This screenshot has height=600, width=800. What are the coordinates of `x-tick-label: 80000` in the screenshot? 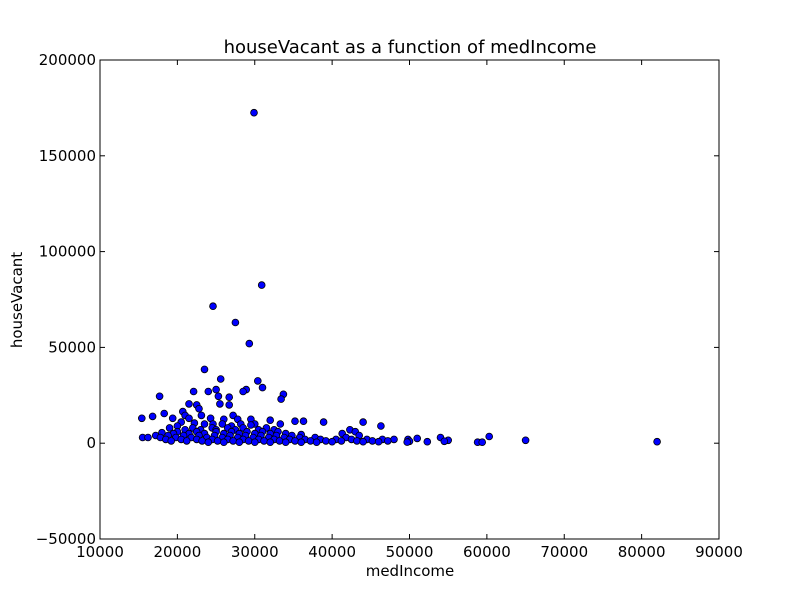 It's located at (642, 552).